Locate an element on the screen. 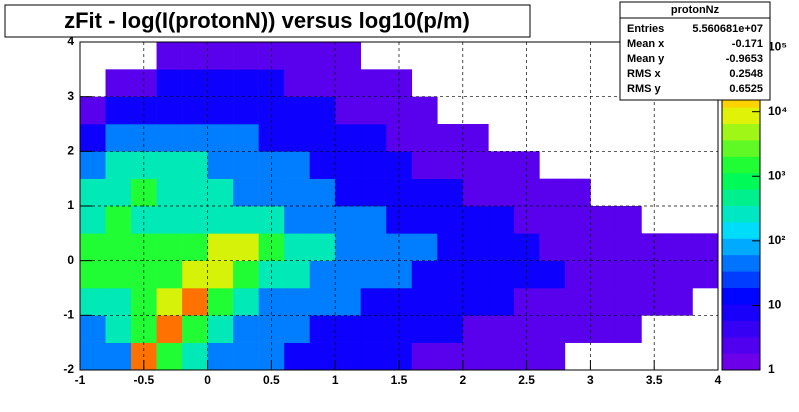 This screenshot has height=412, width=799. stats-label: Mean x is located at coordinates (646, 44).